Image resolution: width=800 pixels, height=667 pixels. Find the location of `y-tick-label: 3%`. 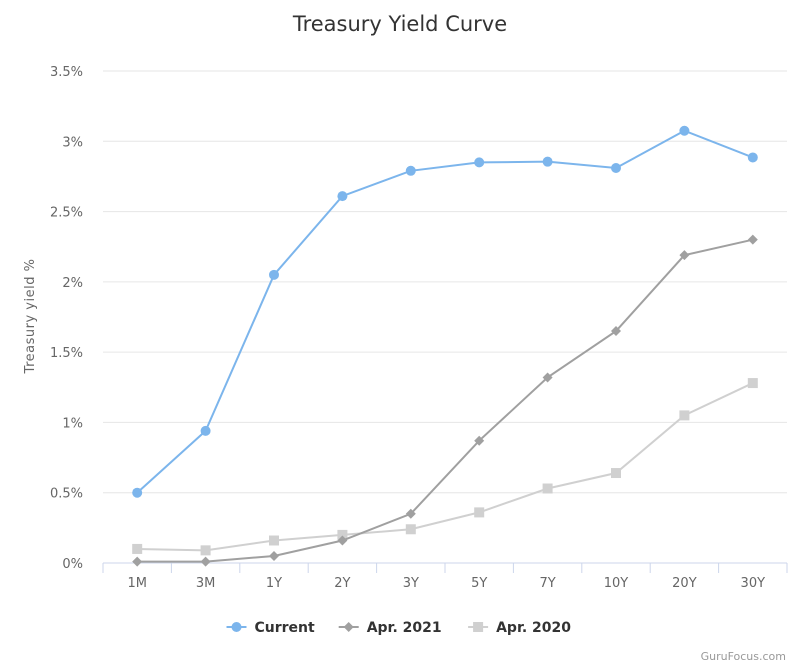

y-tick-label: 3% is located at coordinates (72, 142).